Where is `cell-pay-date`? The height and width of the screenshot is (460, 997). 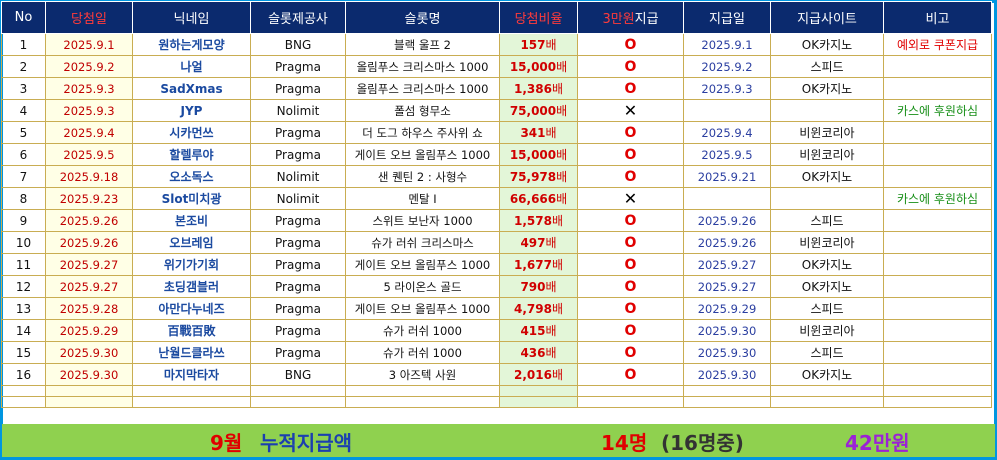
cell-pay-date is located at coordinates (727, 198).